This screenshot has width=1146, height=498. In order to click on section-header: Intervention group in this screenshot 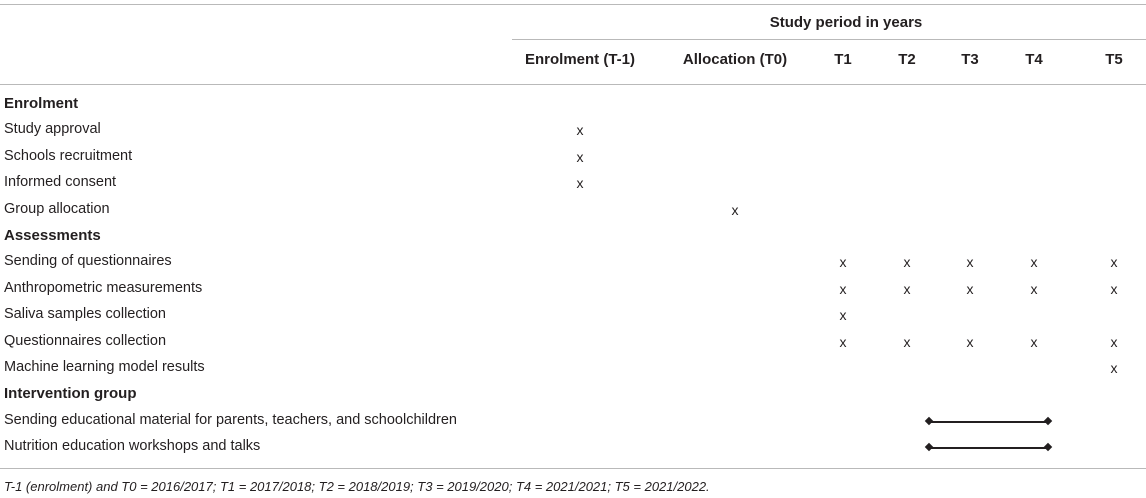, I will do `click(70, 394)`.